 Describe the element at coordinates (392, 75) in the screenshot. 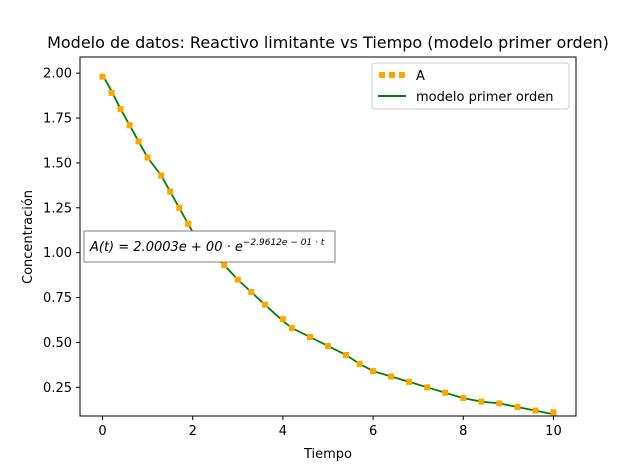

I see `legend-swatch-a` at that location.